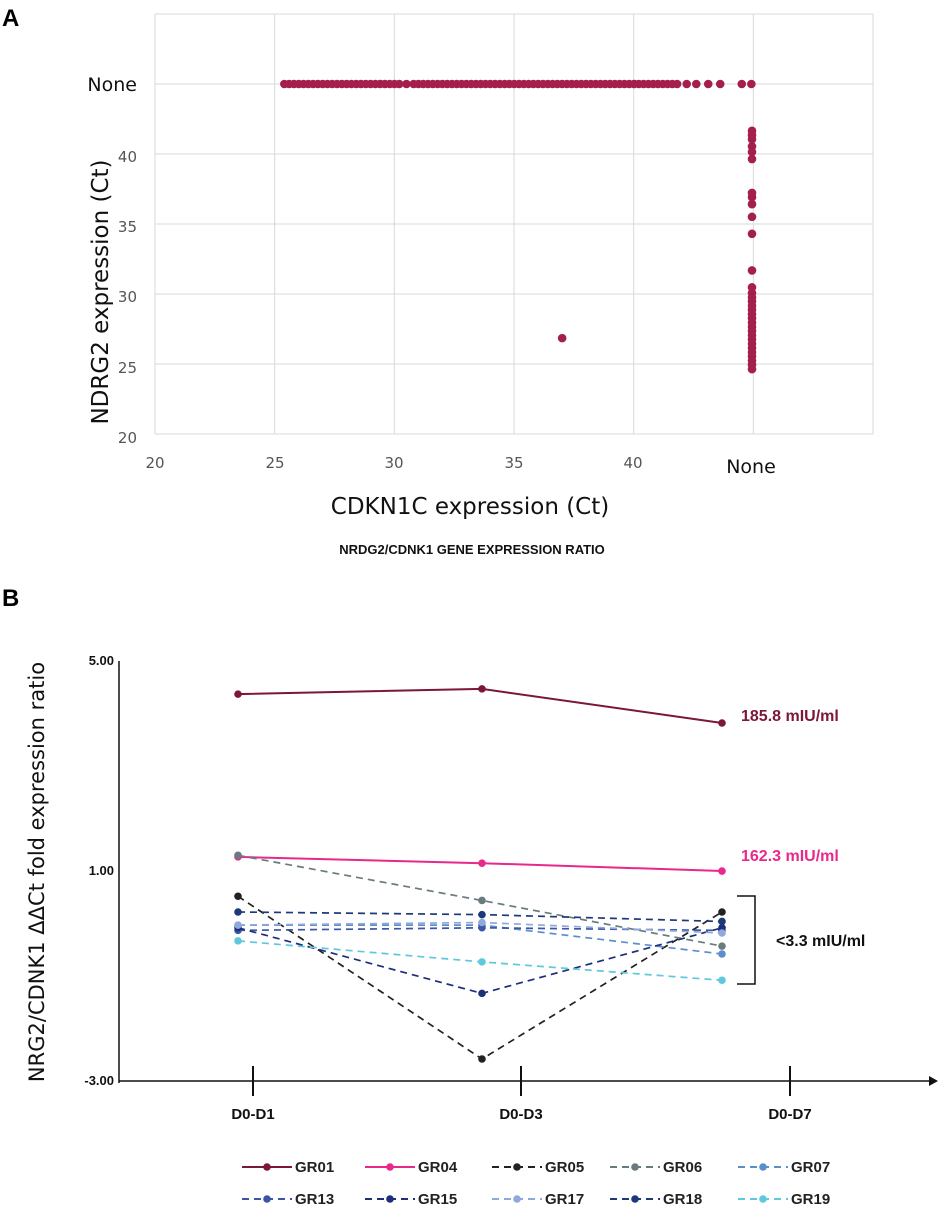  What do you see at coordinates (10, 18) in the screenshot?
I see `panel-a-letter: A` at bounding box center [10, 18].